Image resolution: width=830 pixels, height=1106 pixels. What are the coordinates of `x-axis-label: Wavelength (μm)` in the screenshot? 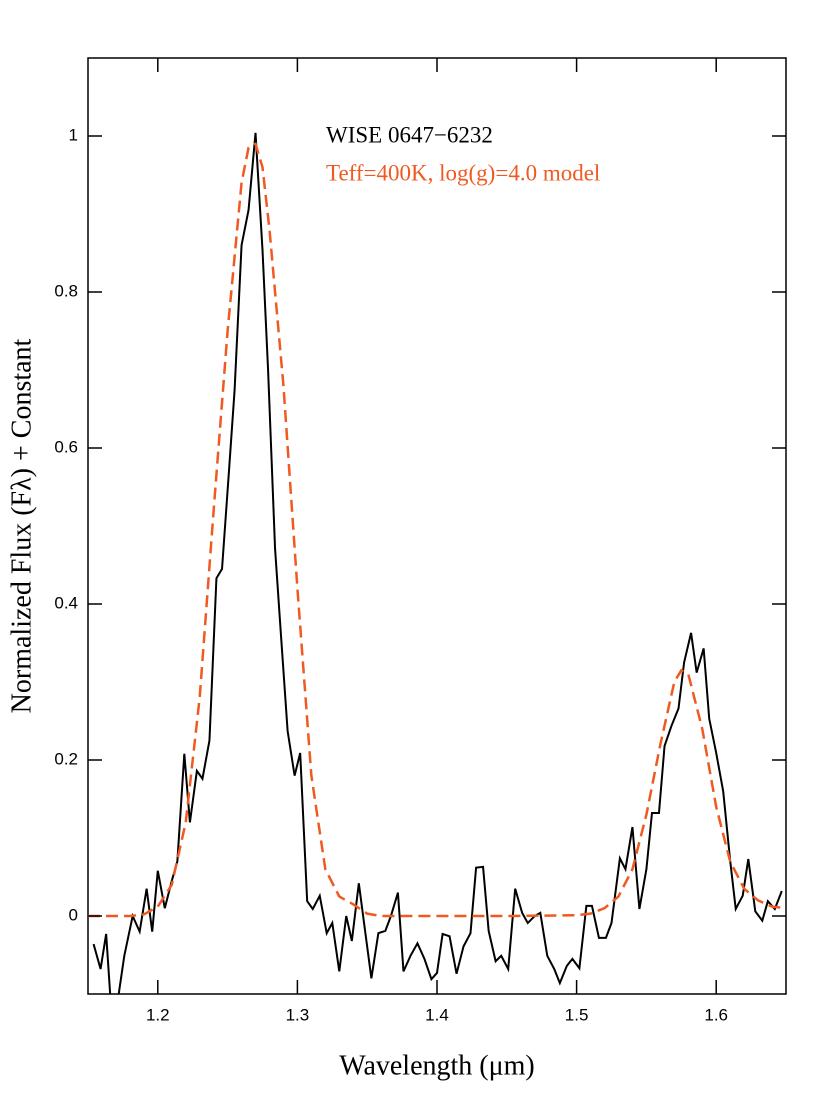 It's located at (436, 1065).